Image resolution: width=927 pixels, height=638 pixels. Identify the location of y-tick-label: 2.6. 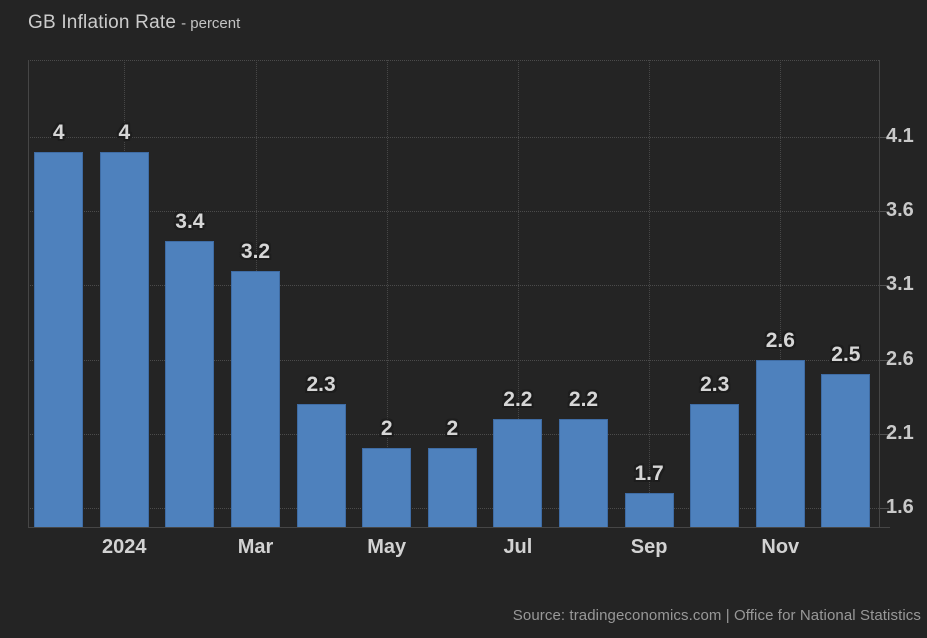
(900, 358).